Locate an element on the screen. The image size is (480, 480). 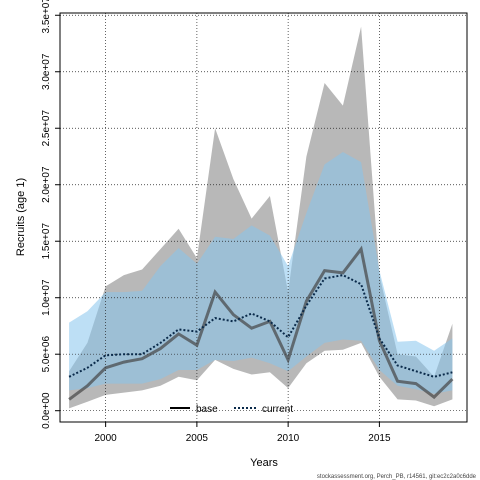
y-axis-title: Recruits (age 1) is located at coordinates (21, 217).